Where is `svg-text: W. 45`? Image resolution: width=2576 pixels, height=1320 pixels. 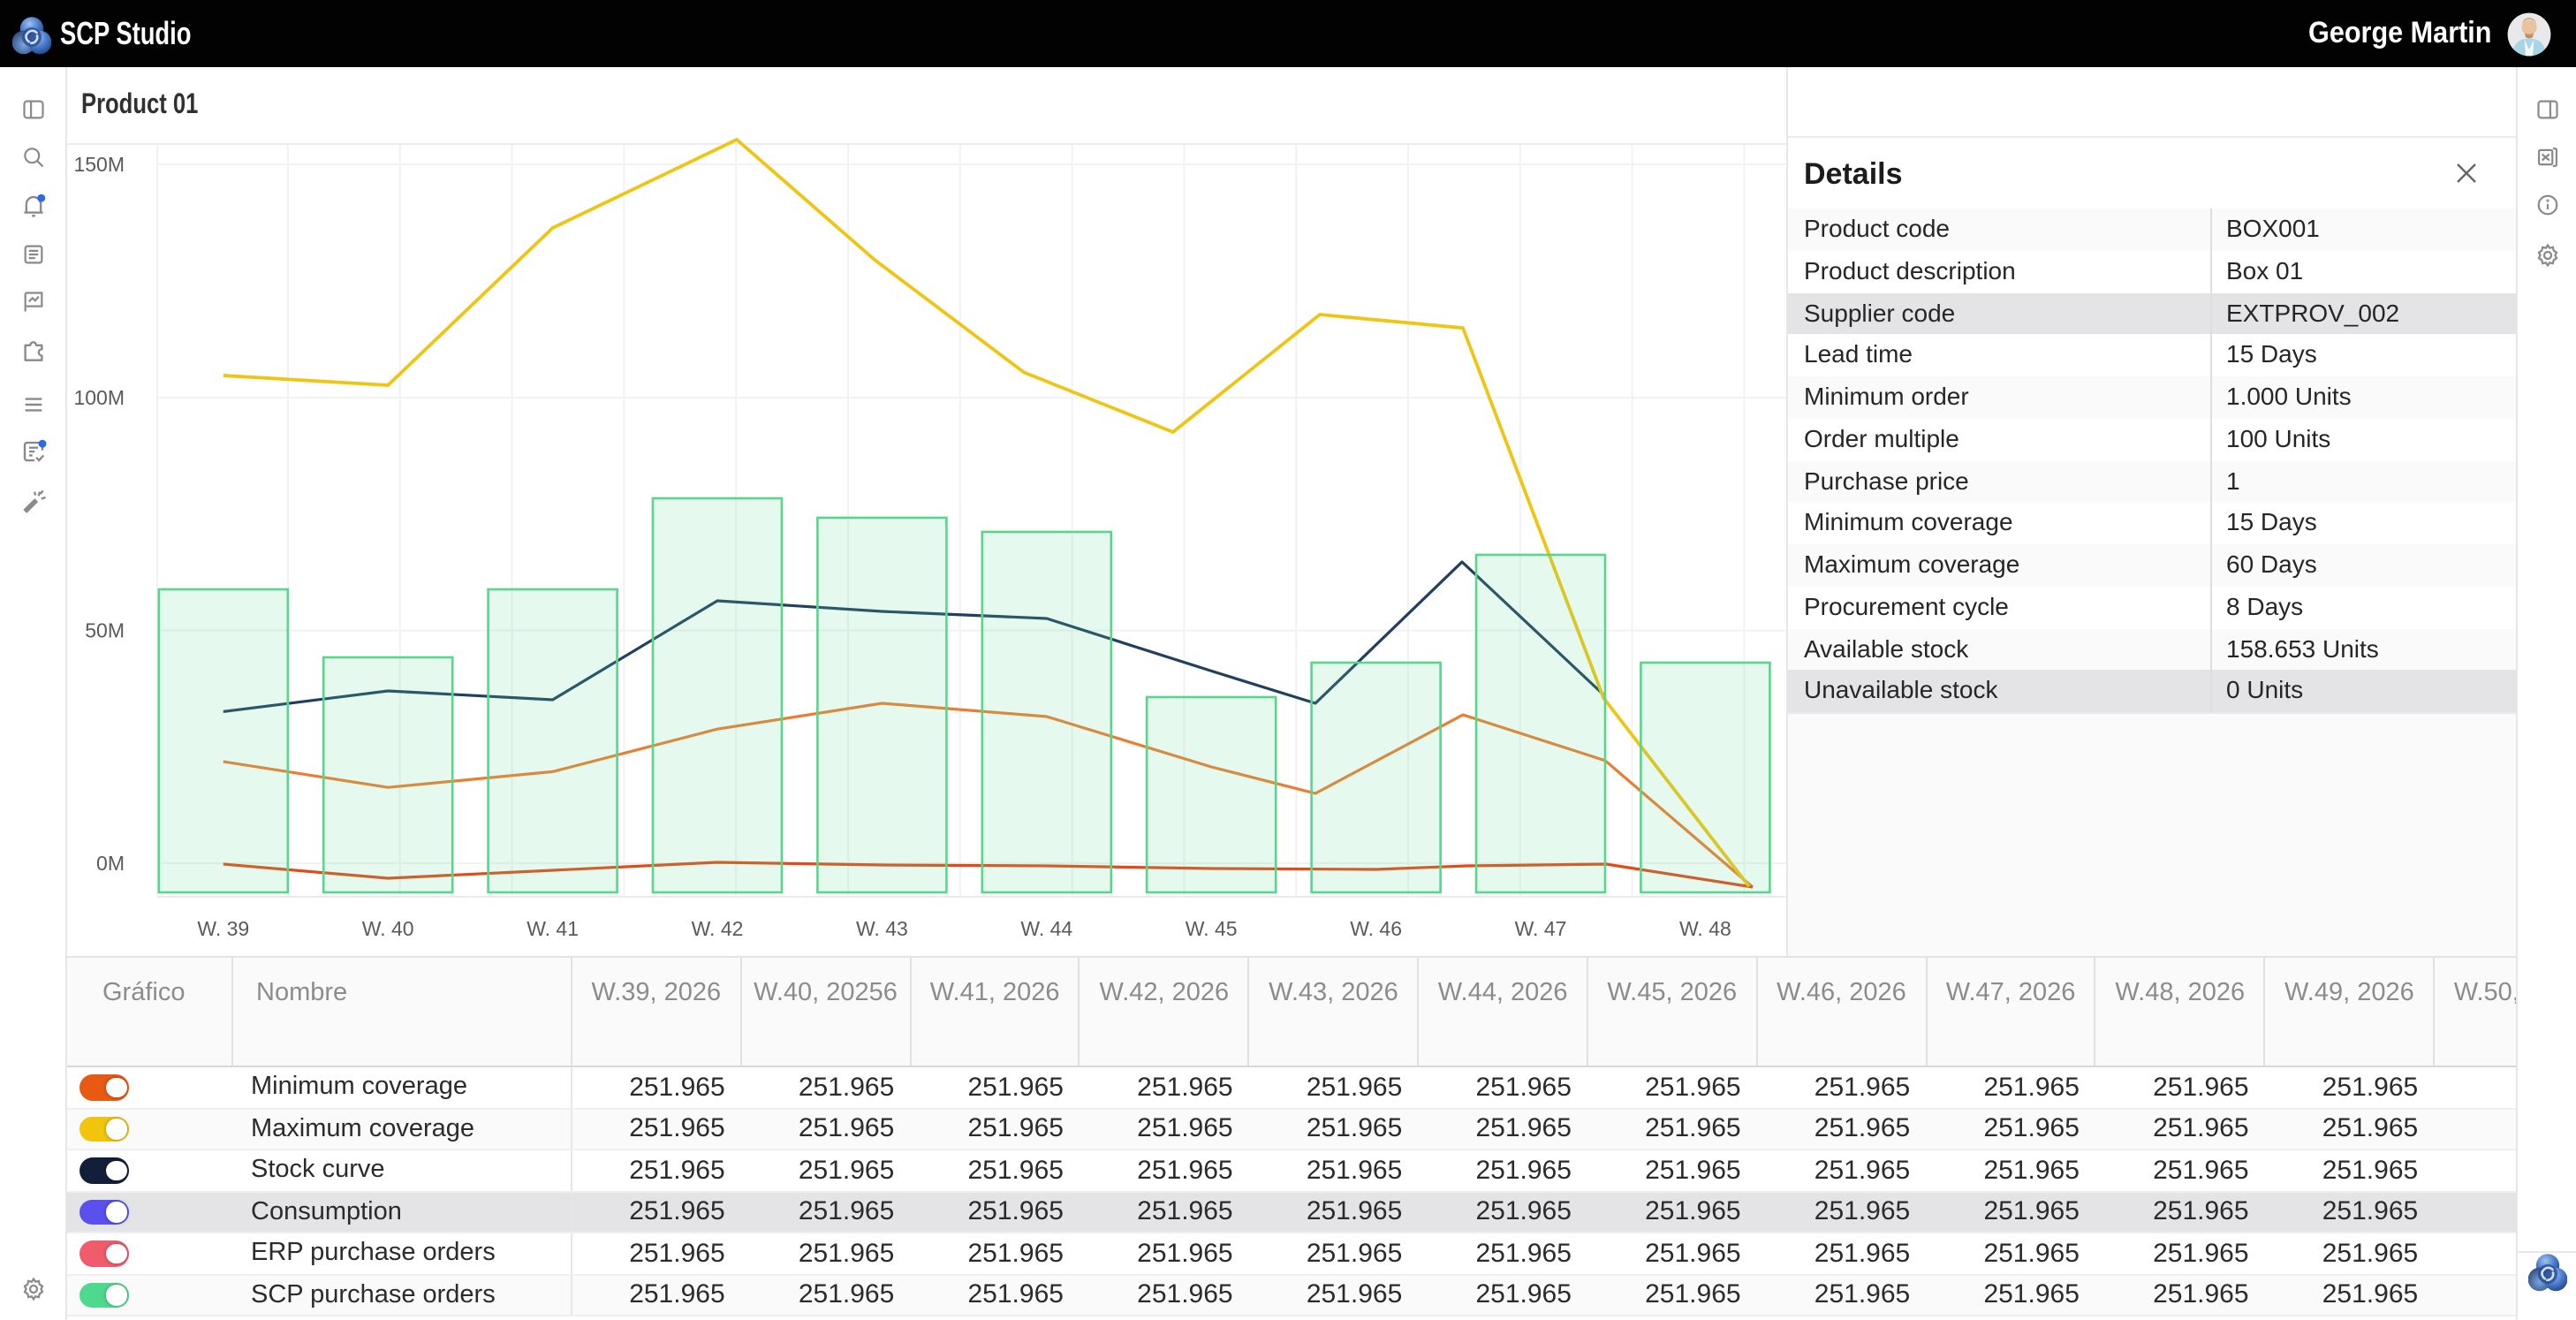 svg-text: W. 45 is located at coordinates (1212, 928).